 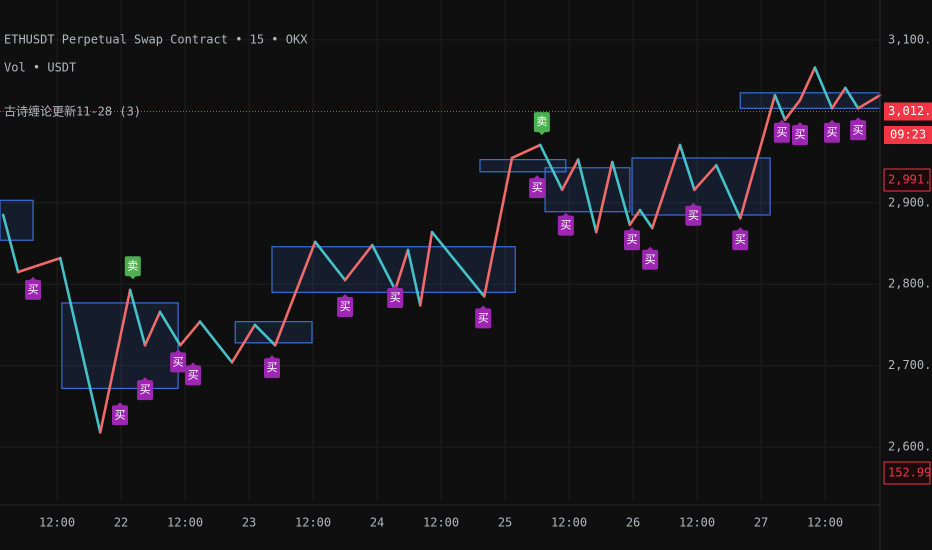 I want to click on price-tag-2-box, so click(x=907, y=180).